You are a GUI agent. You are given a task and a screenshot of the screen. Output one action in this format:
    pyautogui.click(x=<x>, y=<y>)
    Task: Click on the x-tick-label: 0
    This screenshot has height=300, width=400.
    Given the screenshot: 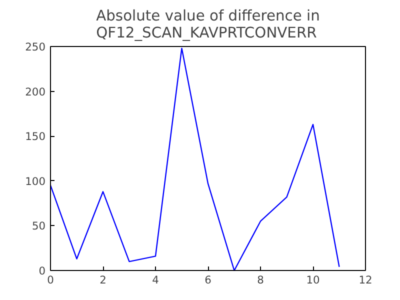 What is the action you would take?
    pyautogui.click(x=50, y=280)
    